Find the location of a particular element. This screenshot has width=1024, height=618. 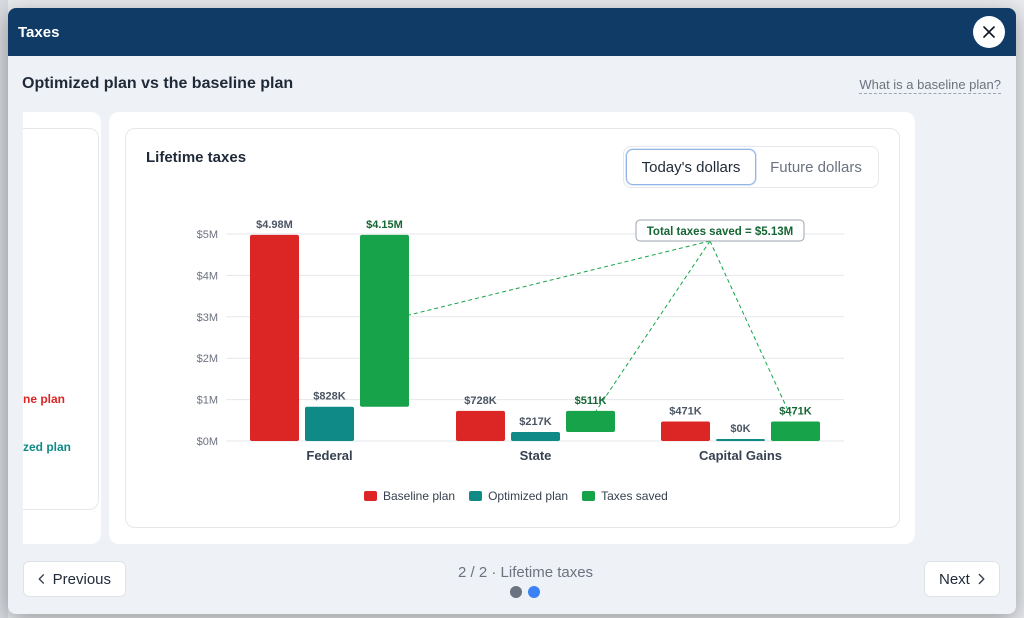

y-tick-label: $2M is located at coordinates (207, 359).